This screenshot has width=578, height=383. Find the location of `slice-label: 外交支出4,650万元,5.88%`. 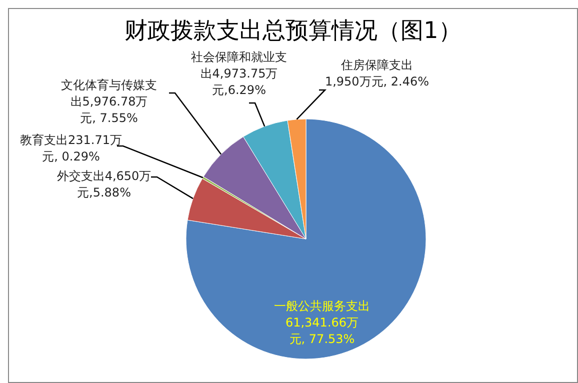

slice-label: 外交支出4,650万元,5.88% is located at coordinates (104, 184).